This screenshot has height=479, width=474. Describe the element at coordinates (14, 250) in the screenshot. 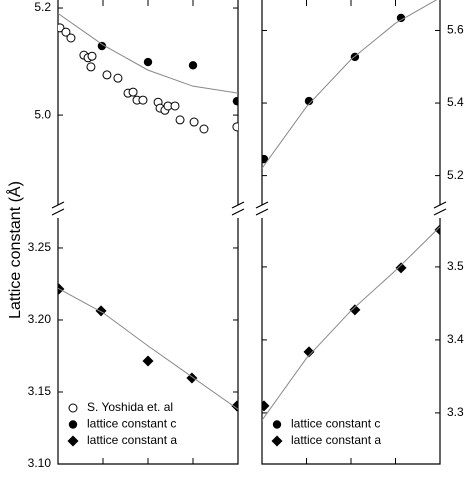

I see `y-axis-label: Lattice constant (Å)` at that location.